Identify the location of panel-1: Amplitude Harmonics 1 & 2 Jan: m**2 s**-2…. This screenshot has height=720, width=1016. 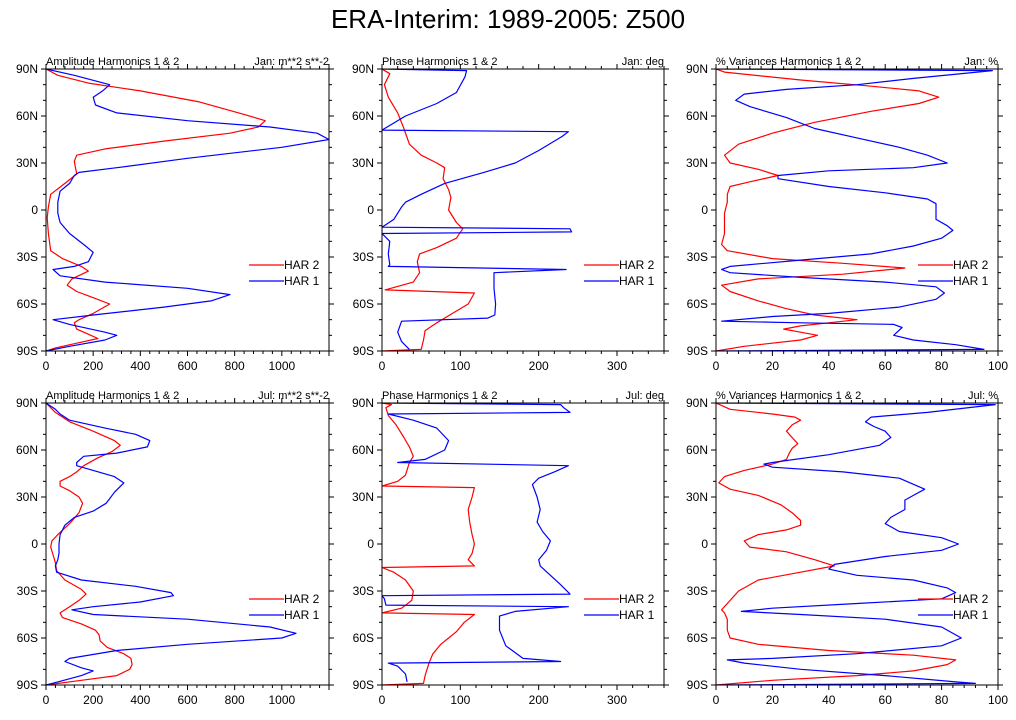
(175, 214).